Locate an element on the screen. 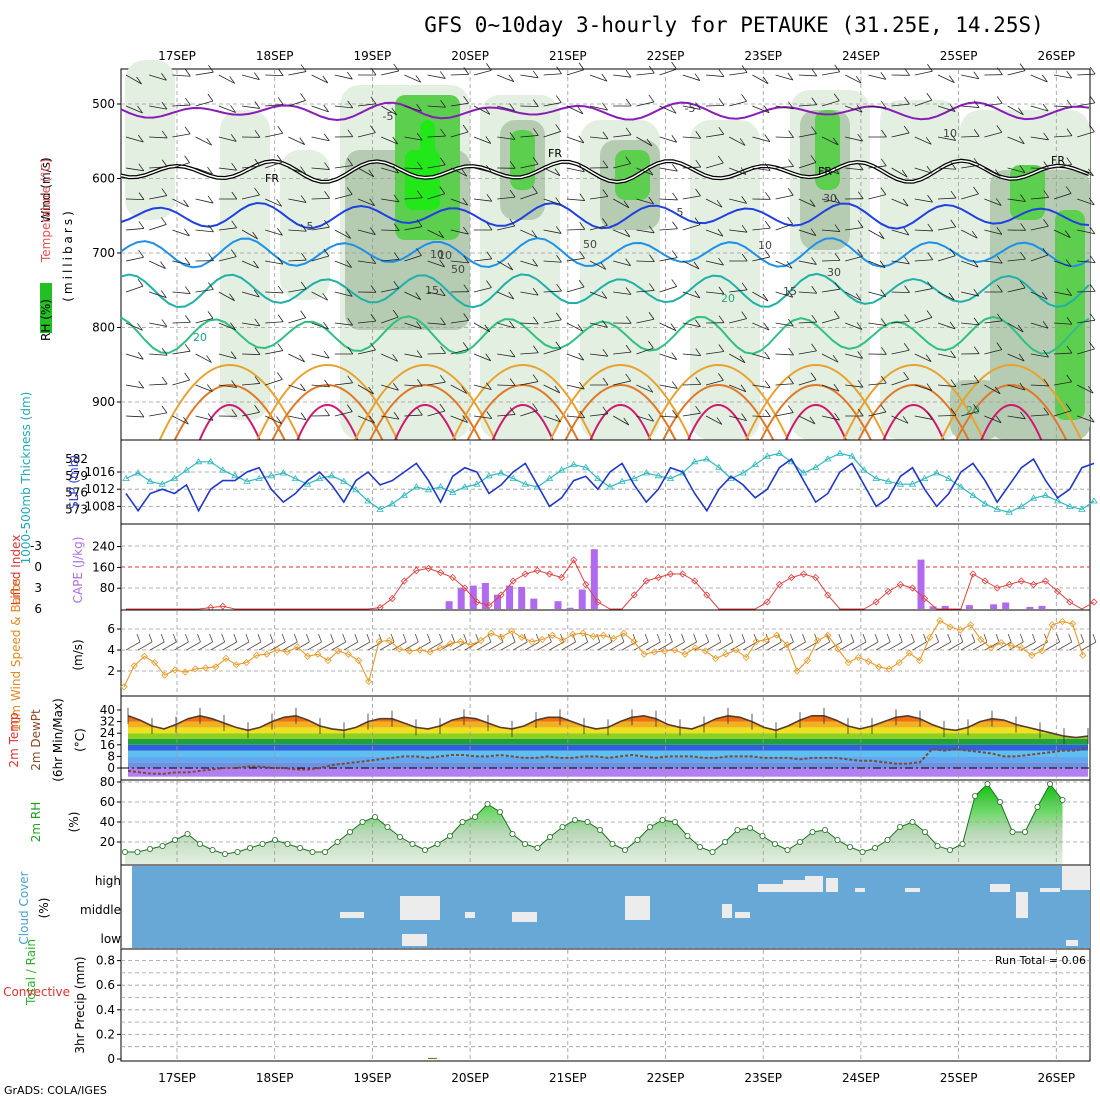 The width and height of the screenshot is (1100, 1100). li-tick-label: 0 is located at coordinates (38, 567).